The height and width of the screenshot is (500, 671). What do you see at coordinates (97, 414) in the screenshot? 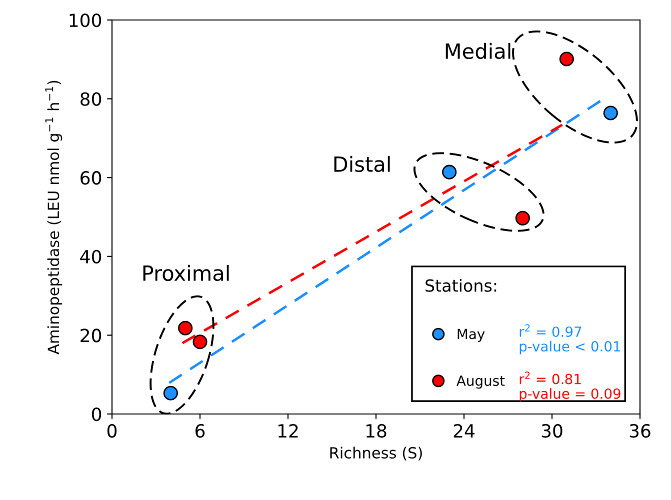
I see `y-tick-label: 0` at bounding box center [97, 414].